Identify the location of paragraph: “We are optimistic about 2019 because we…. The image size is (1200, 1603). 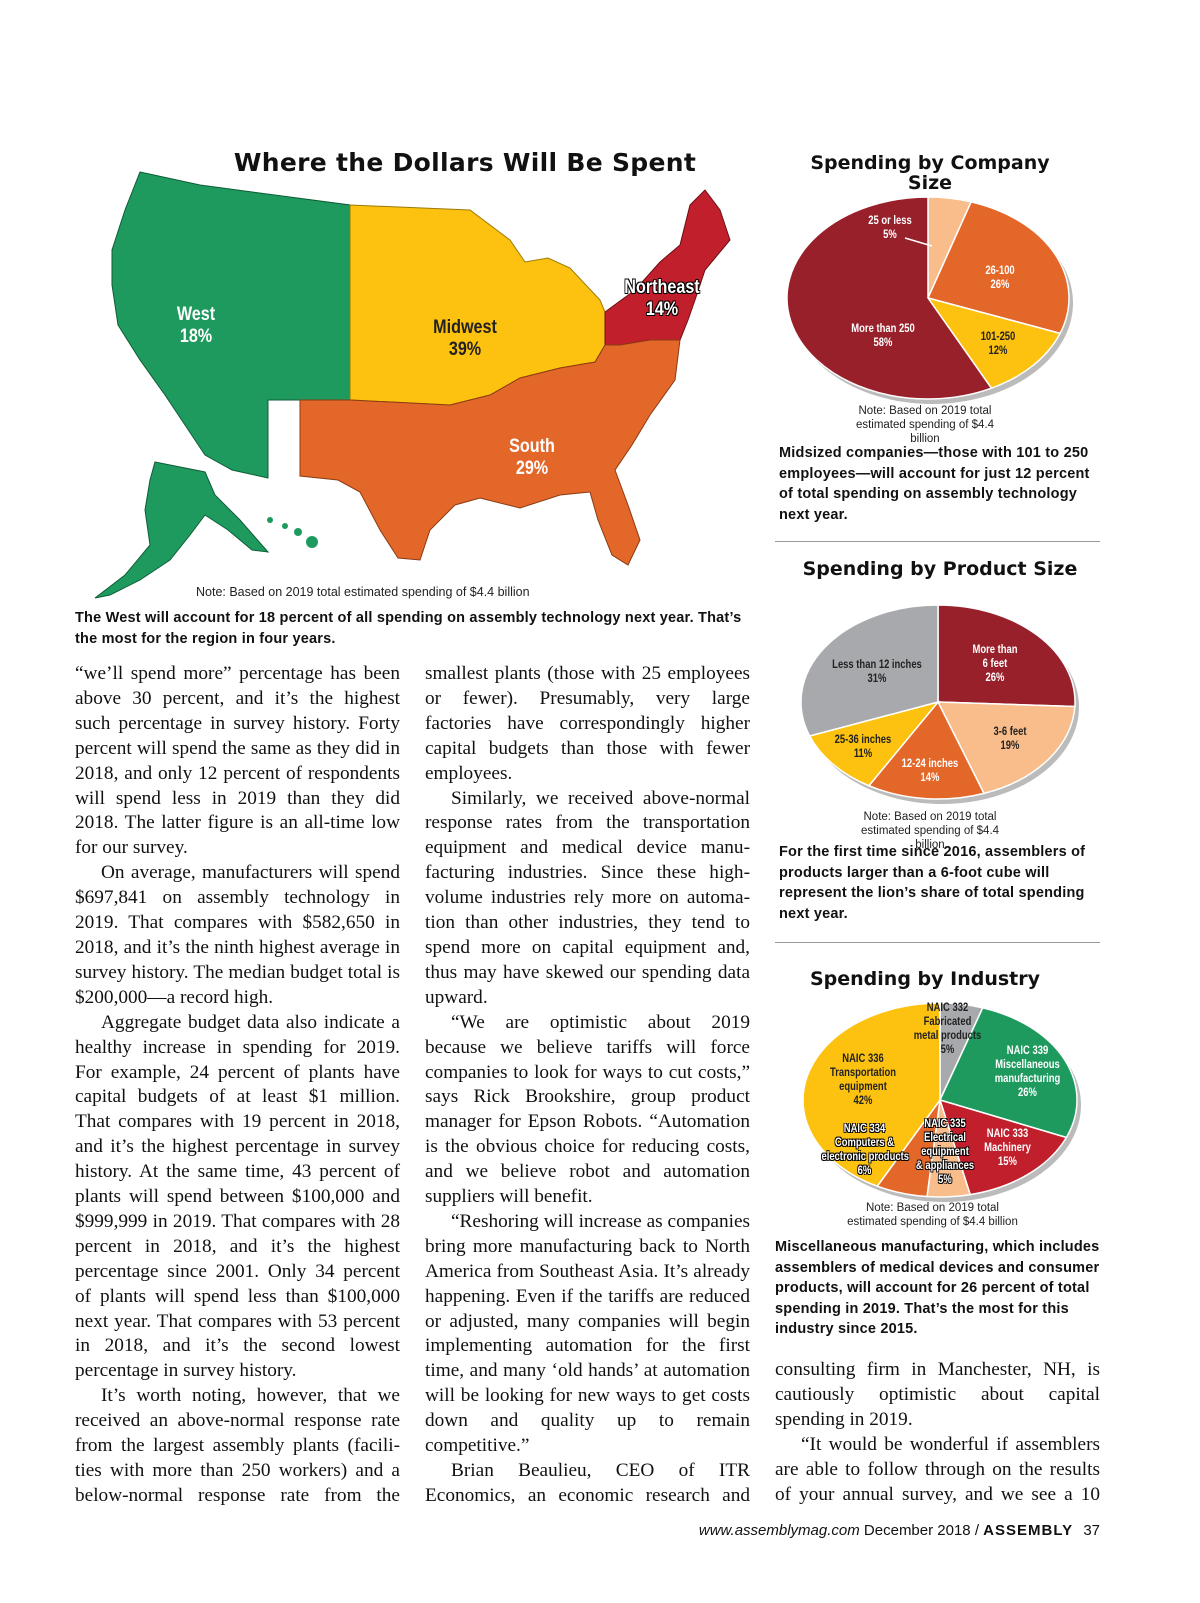
(587, 1109).